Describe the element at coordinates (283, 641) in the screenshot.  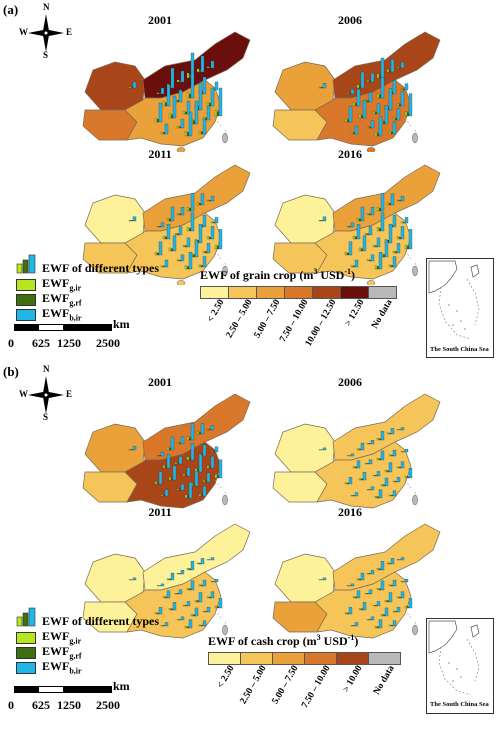
I see `cash-legend-title: EWF of cash crop (m3 USD-1)` at that location.